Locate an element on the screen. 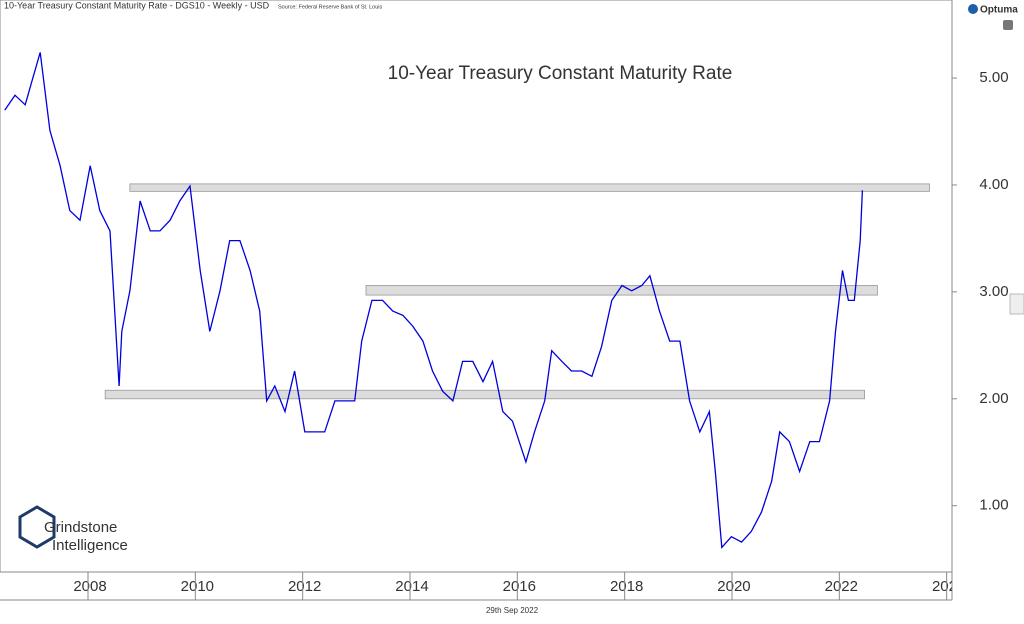 This screenshot has height=624, width=1024. x-tick-label: 2008 is located at coordinates (89, 586).